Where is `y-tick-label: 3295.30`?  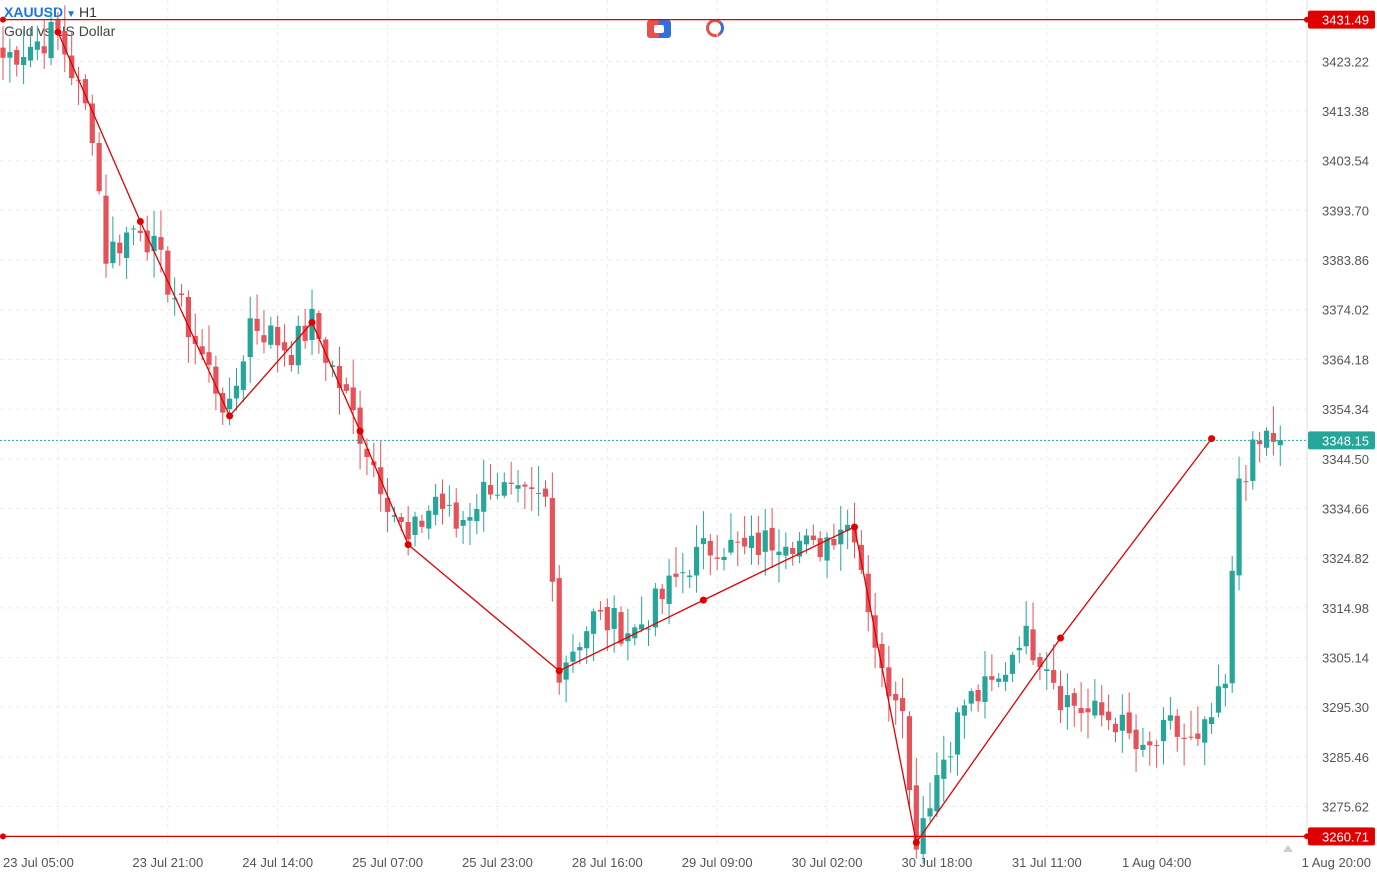 y-tick-label: 3295.30 is located at coordinates (1345, 707).